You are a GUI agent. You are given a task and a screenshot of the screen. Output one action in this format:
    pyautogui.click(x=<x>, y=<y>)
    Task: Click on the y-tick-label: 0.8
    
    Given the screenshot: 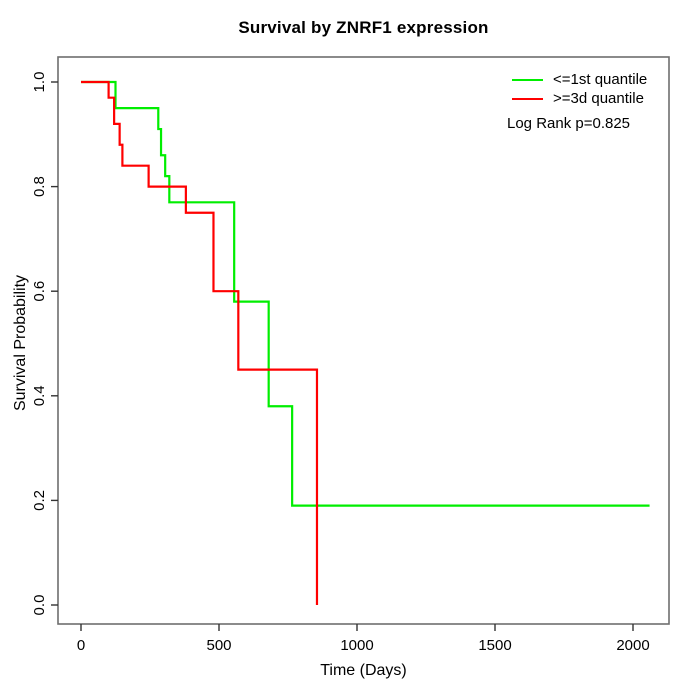 What is the action you would take?
    pyautogui.click(x=39, y=186)
    